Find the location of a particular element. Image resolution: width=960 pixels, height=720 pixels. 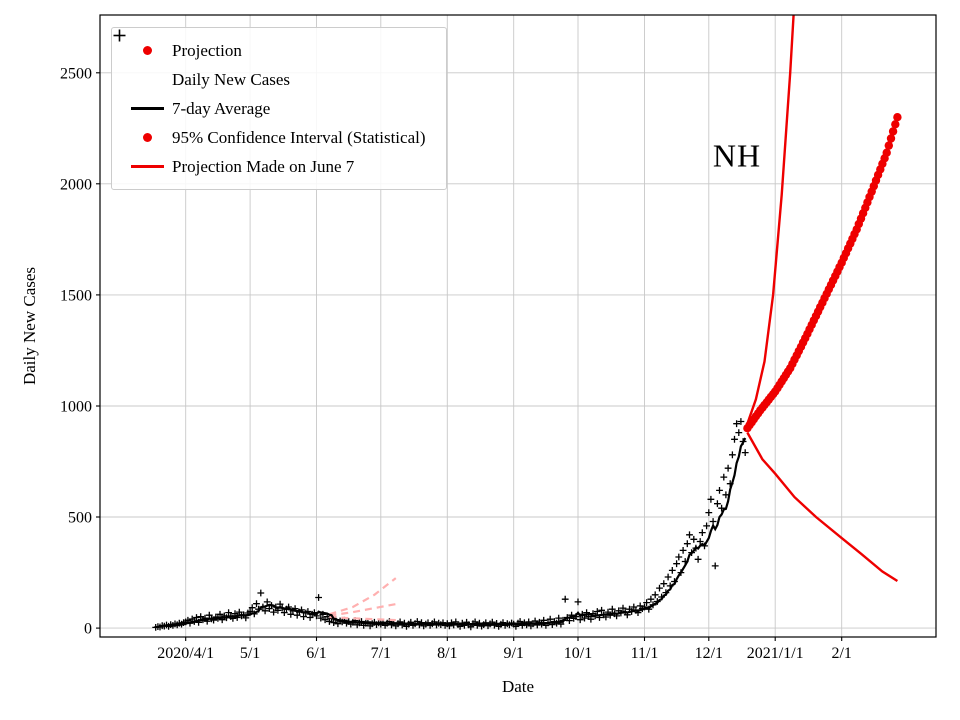

legend-label: Projection is located at coordinates (207, 50).